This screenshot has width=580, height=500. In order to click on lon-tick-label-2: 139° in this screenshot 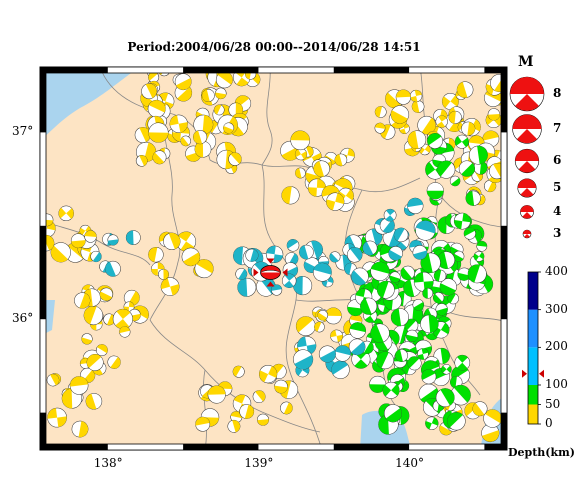, I will do `click(259, 463)`.